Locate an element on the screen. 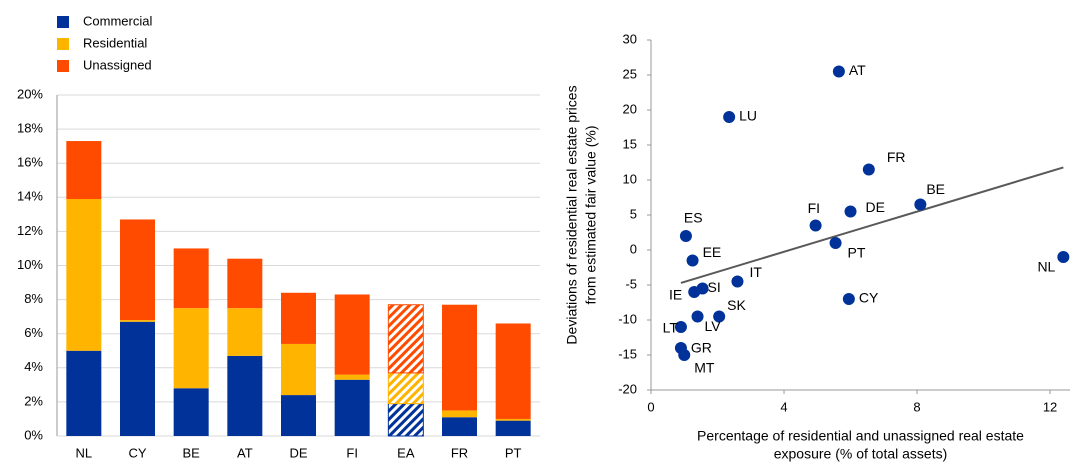 The height and width of the screenshot is (464, 1082). y-tick-label: 2% is located at coordinates (33, 400).